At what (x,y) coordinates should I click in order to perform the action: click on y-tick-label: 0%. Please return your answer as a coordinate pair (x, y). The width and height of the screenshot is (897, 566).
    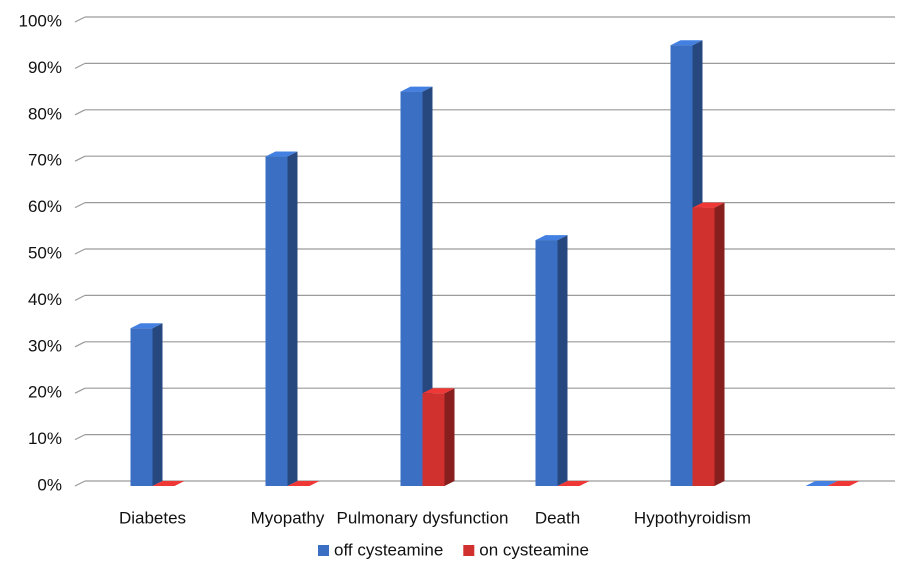
    Looking at the image, I should click on (49, 484).